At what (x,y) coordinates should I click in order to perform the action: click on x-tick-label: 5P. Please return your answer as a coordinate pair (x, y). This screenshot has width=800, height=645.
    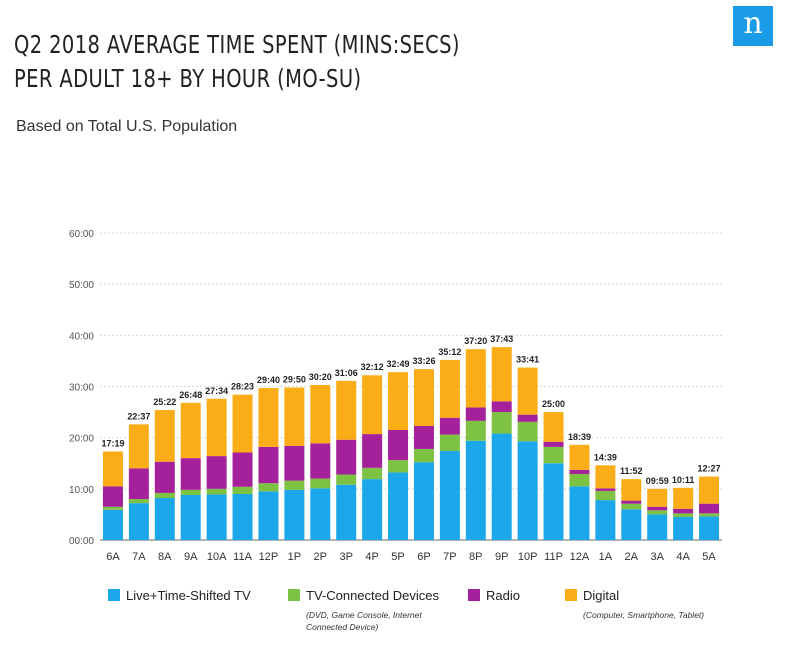
    Looking at the image, I should click on (397, 557).